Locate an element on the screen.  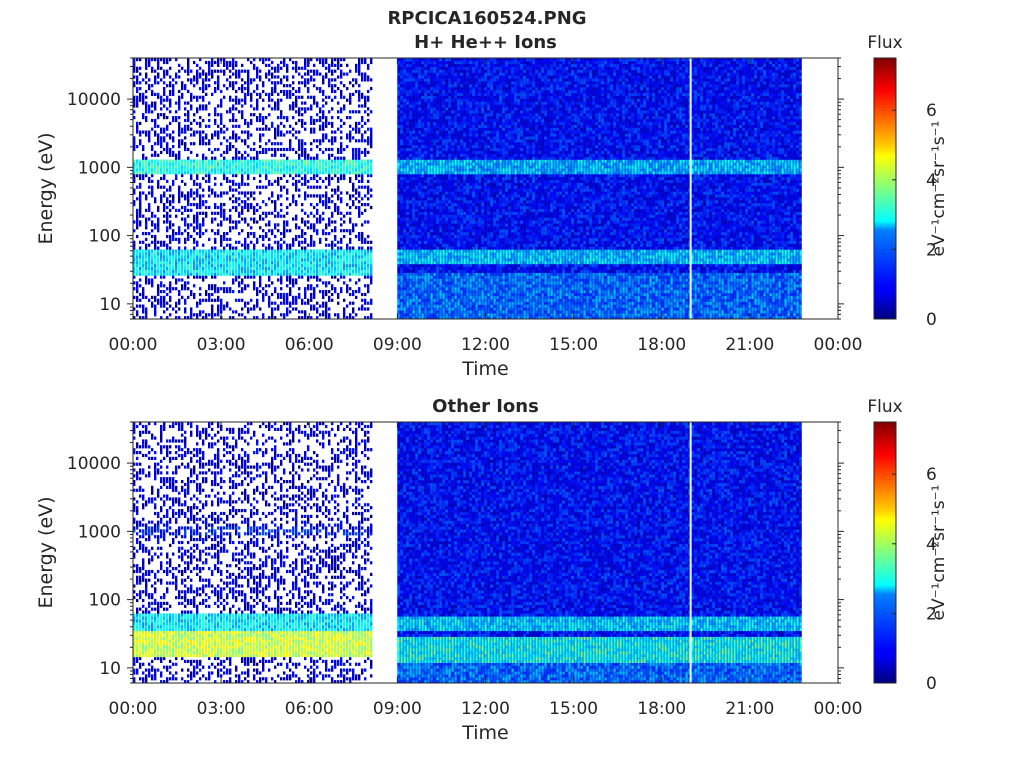
panel-title: Other Ions is located at coordinates (485, 406).